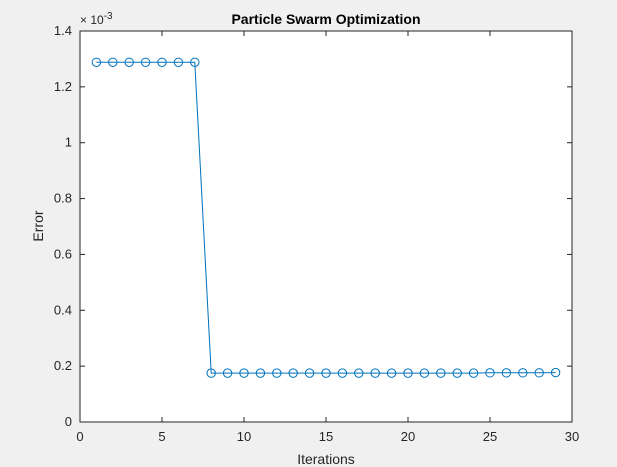 The image size is (617, 467). What do you see at coordinates (325, 19) in the screenshot?
I see `chart-title: Particle Swarm Optimization` at bounding box center [325, 19].